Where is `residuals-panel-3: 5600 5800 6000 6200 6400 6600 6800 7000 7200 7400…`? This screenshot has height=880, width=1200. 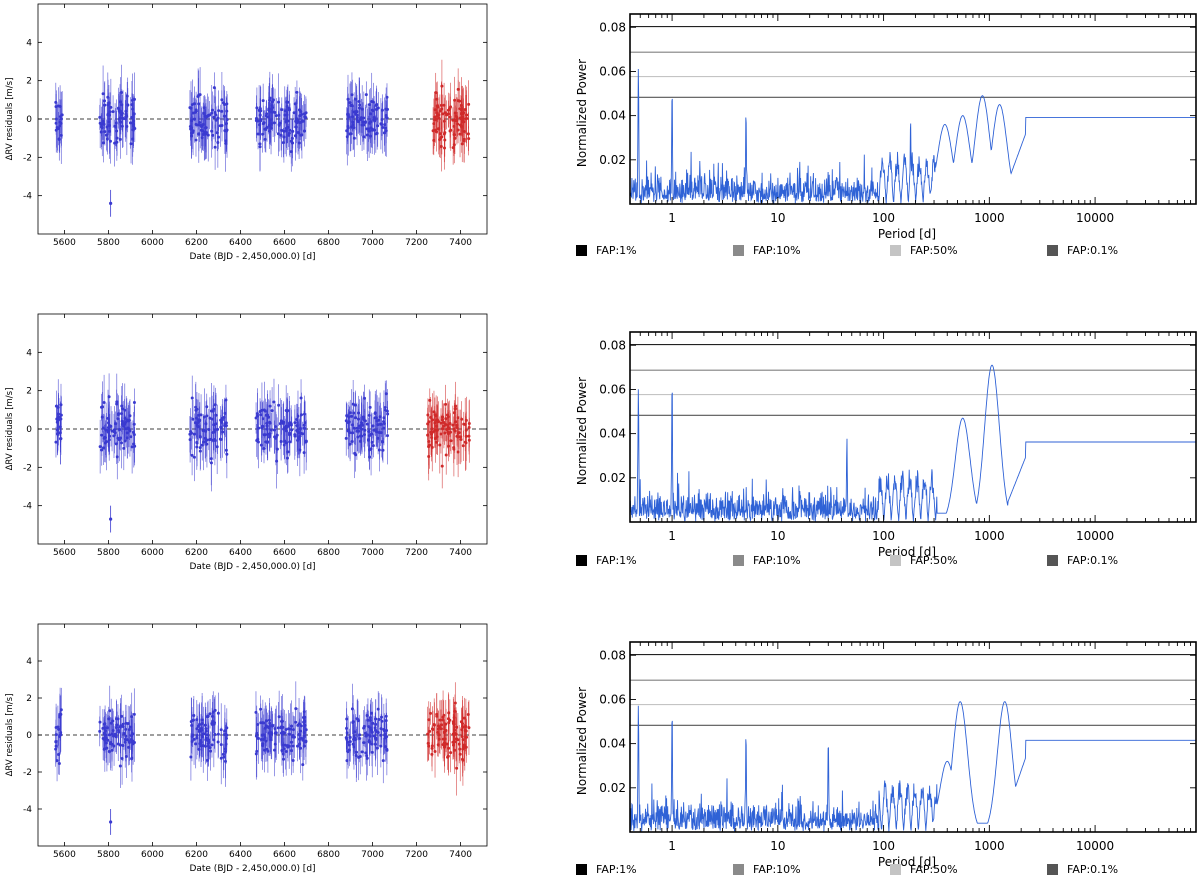
residuals-panel-3: 5600 5800 6000 6200 6400 6600 6800 7000 7200 7400… is located at coordinates (245, 750).